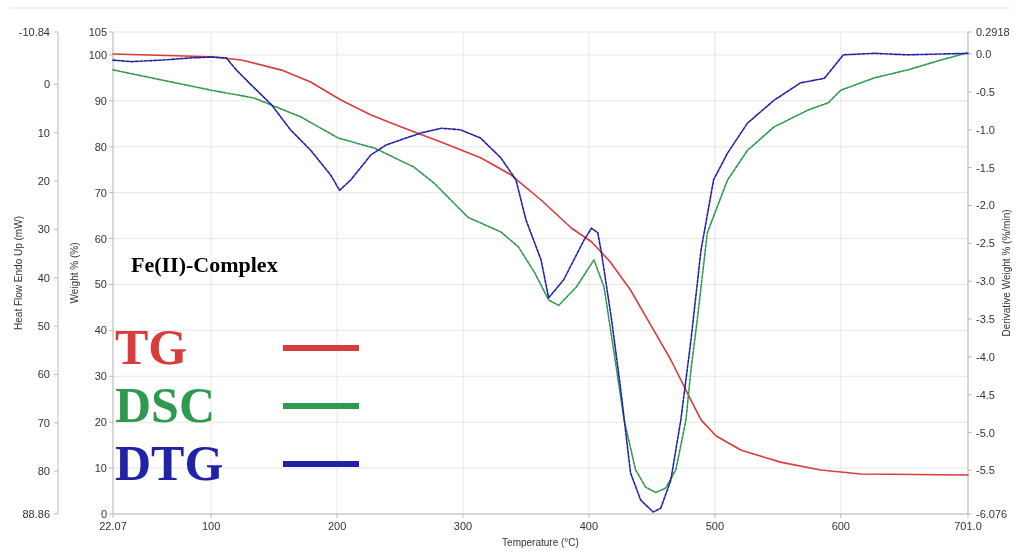 The height and width of the screenshot is (554, 1020). I want to click on y-tick-label: 60, so click(100, 238).